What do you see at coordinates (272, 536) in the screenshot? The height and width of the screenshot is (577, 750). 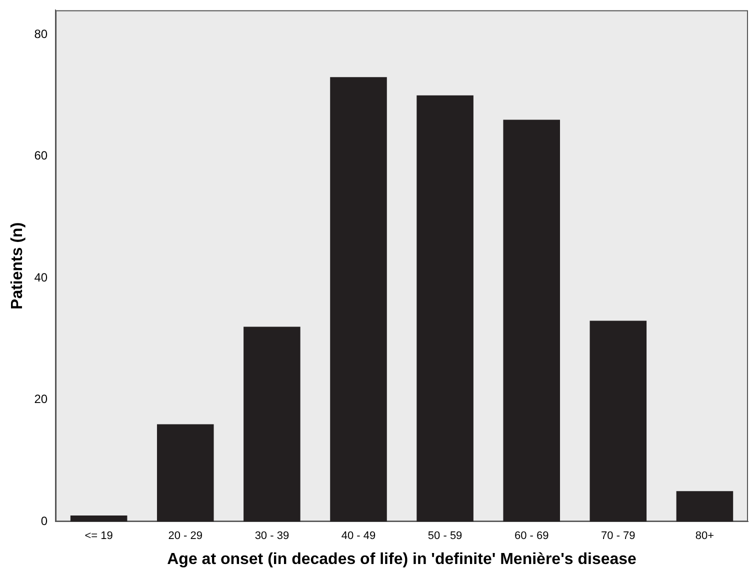 I see `x-tick-label: 30 - 39` at bounding box center [272, 536].